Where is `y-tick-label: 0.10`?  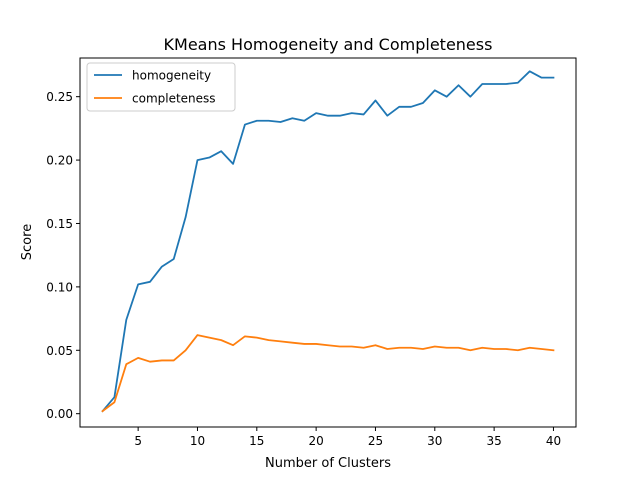
y-tick-label: 0.10 is located at coordinates (59, 287).